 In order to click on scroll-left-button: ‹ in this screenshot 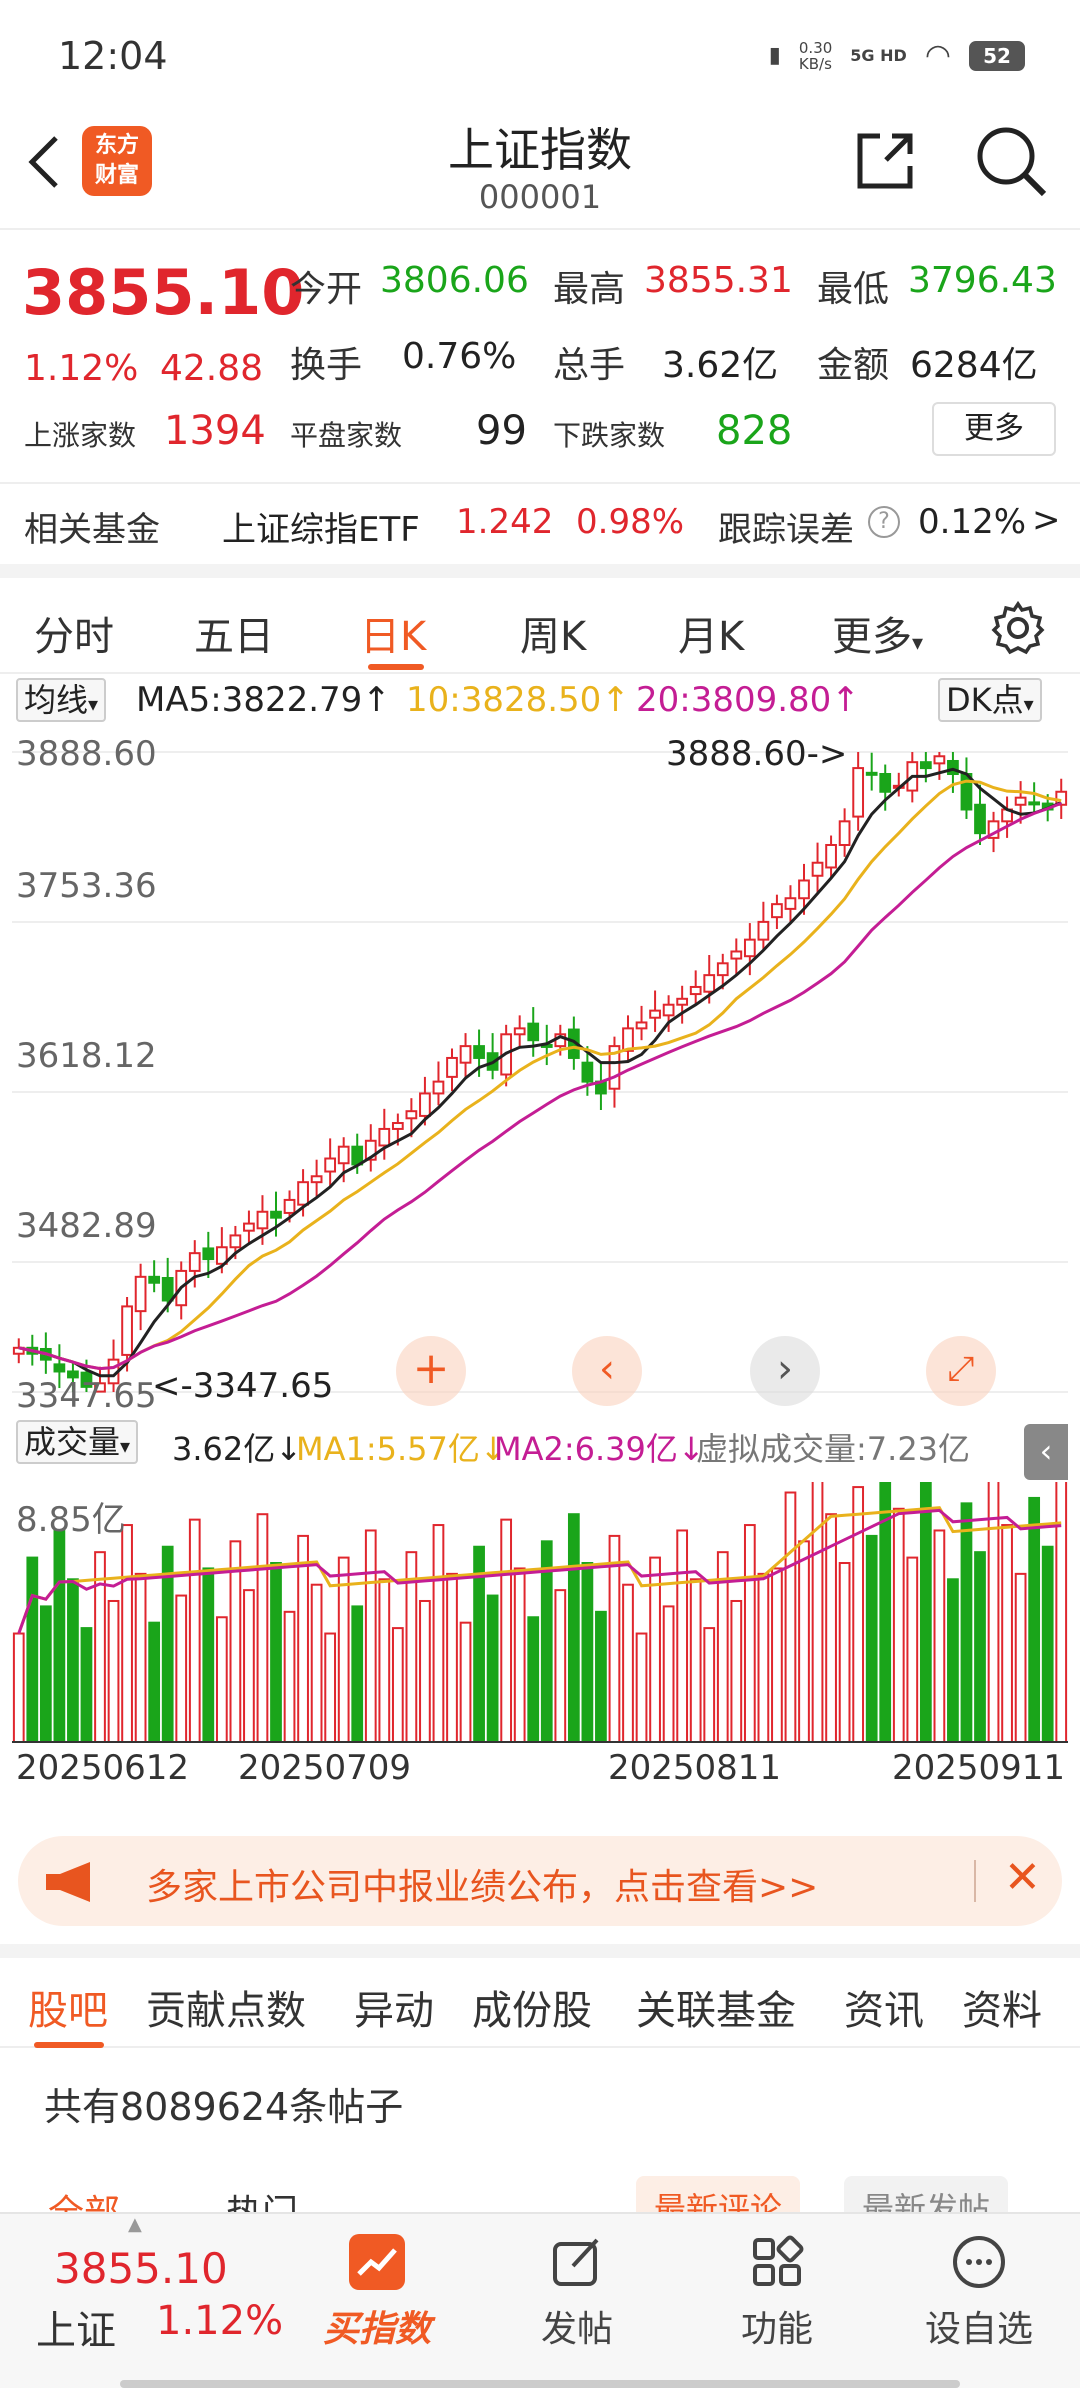, I will do `click(607, 1371)`.